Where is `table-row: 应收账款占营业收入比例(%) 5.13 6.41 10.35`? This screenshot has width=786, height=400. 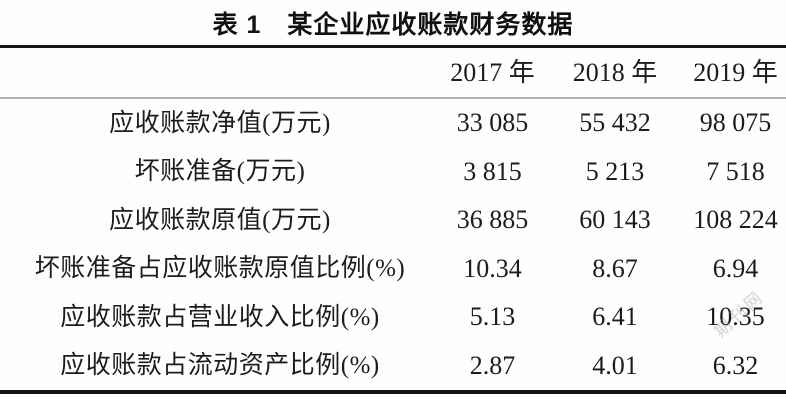
table-row: 应收账款占营业收入比例(%) 5.13 6.41 10.35 is located at coordinates (393, 317).